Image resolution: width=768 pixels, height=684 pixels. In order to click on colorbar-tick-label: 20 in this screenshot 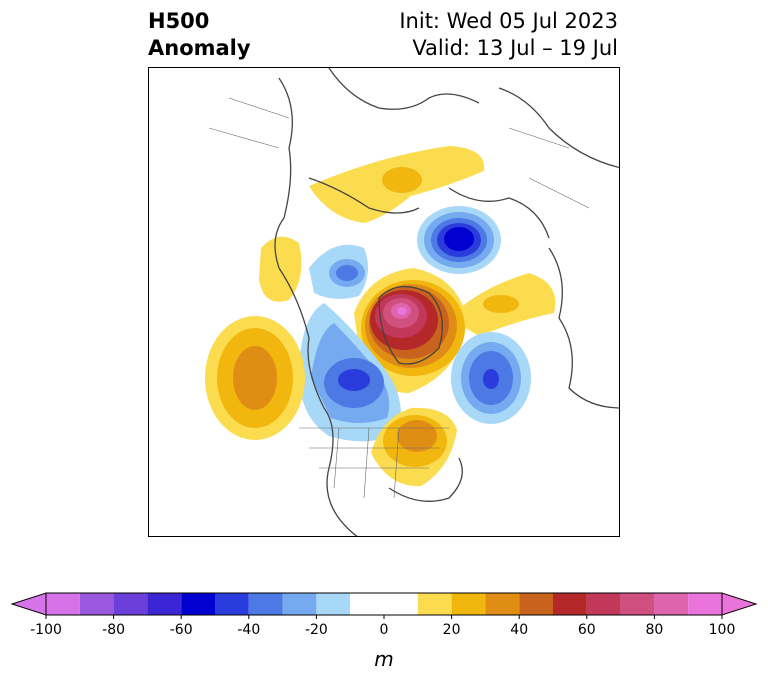, I will do `click(452, 630)`.